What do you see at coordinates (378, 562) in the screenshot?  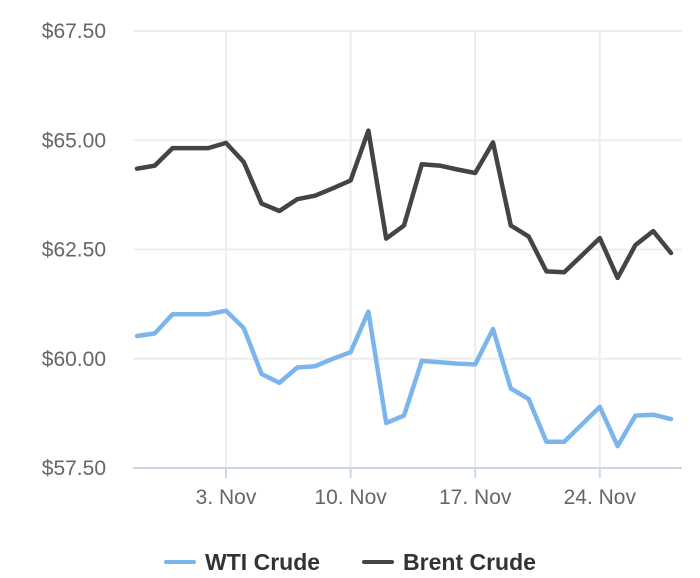 I see `brent-line-swatch-icon` at bounding box center [378, 562].